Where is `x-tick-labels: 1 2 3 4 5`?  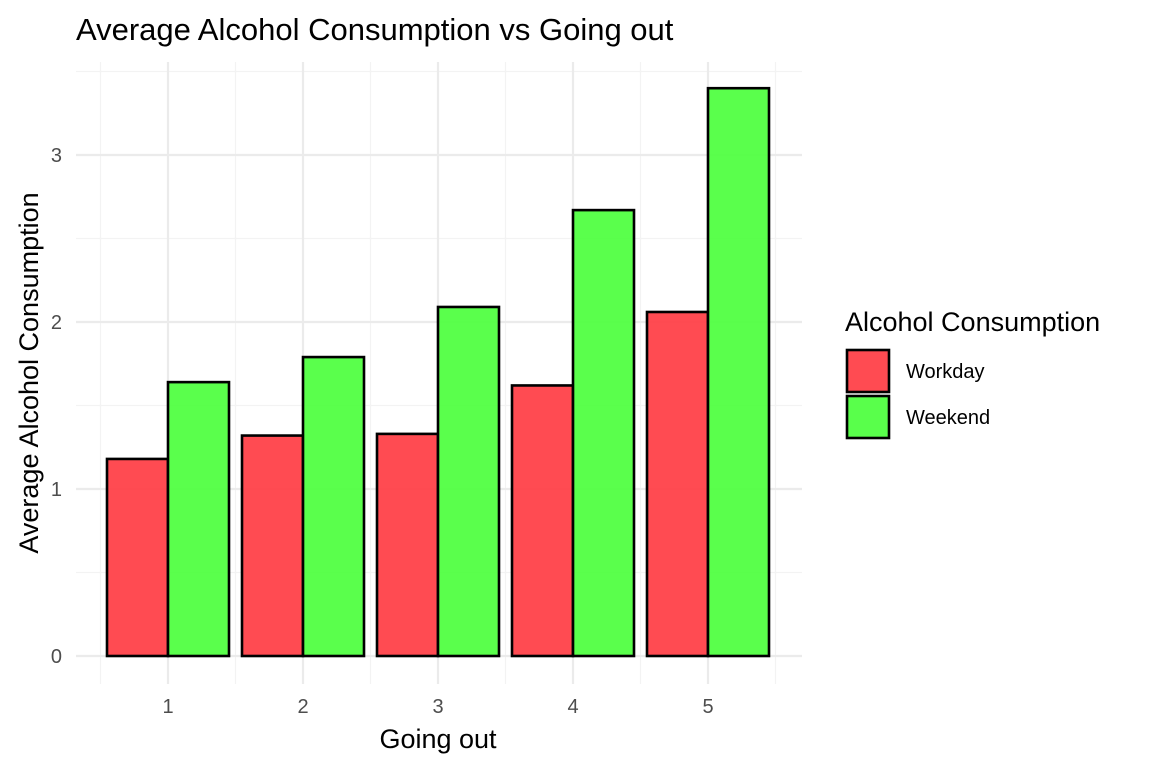 x-tick-labels: 1 2 3 4 5 is located at coordinates (437, 707).